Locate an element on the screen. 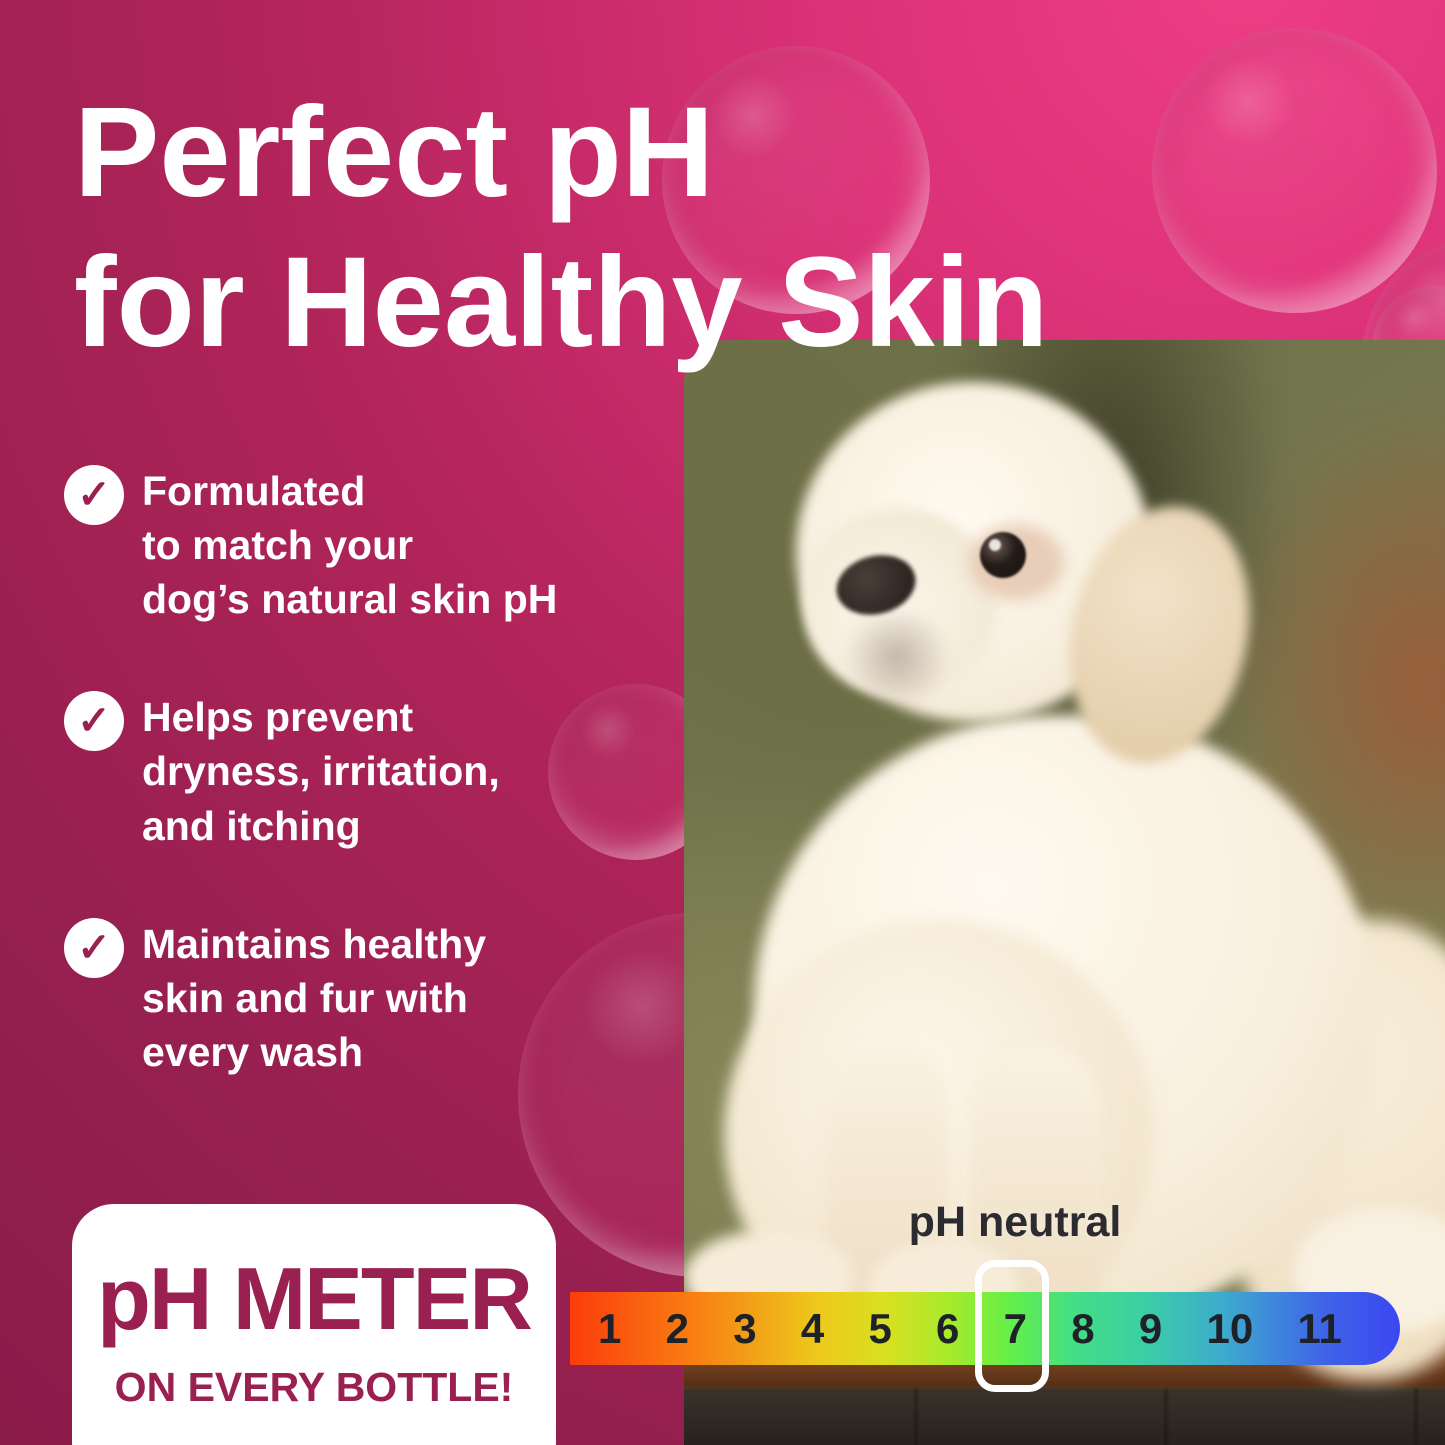 The image size is (1445, 1445). ph-scale-number: 1 is located at coordinates (610, 1328).